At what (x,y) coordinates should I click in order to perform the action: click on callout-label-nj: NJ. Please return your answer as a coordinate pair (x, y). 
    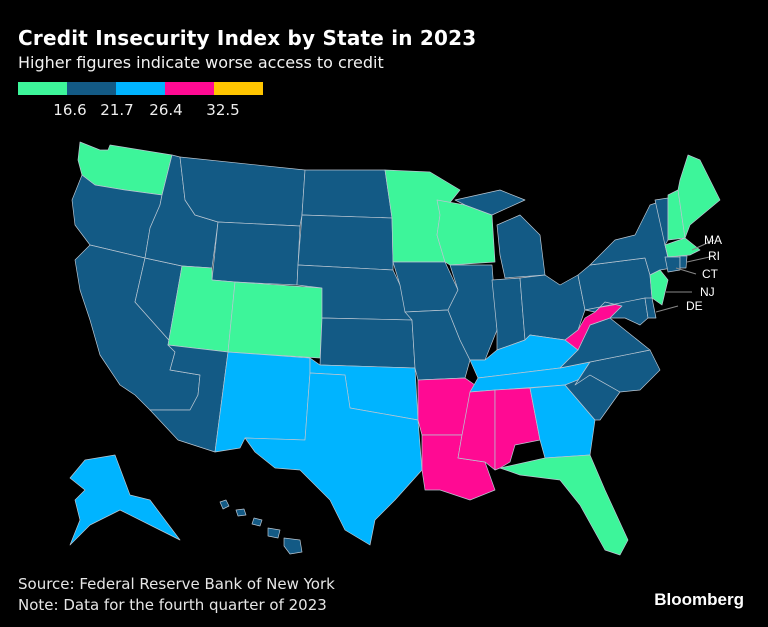
    Looking at the image, I should click on (707, 292).